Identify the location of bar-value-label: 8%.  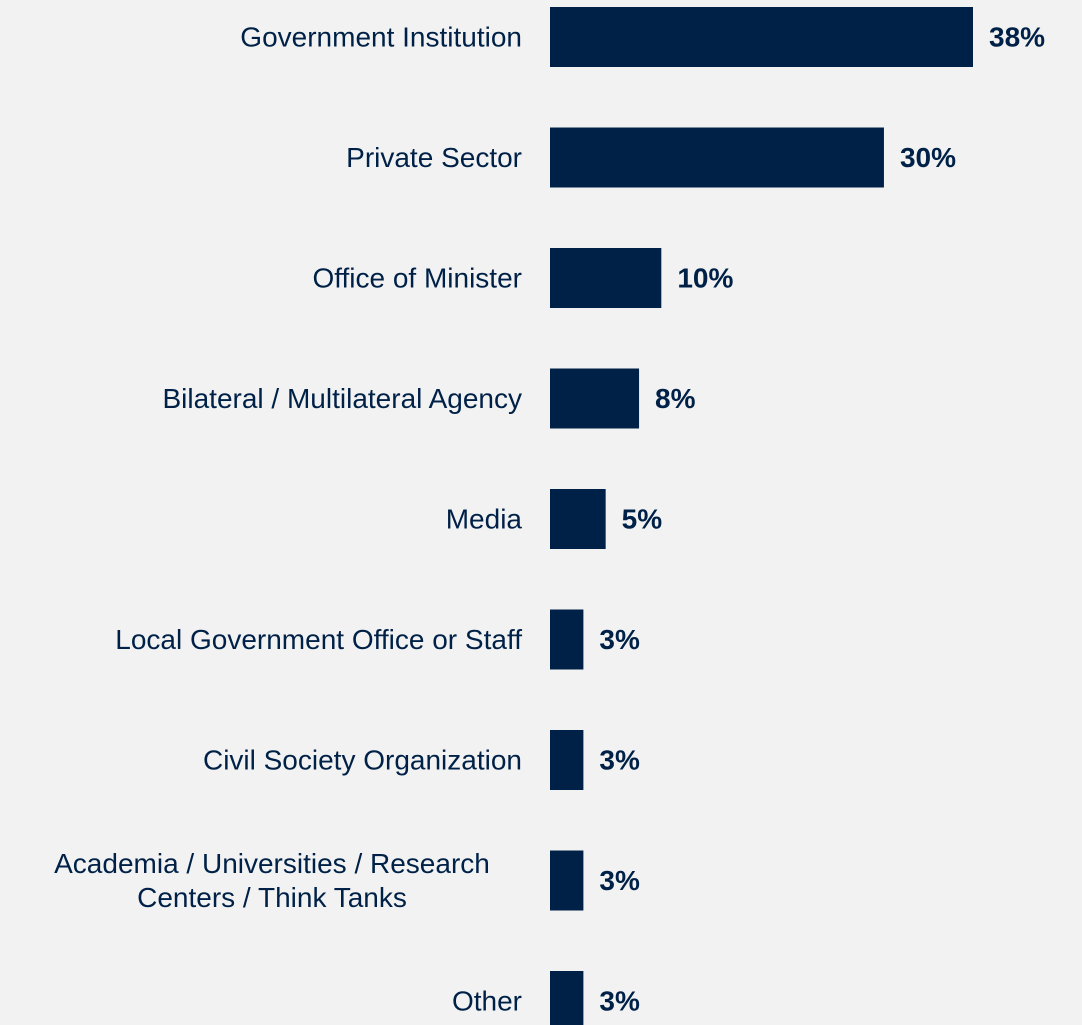
(675, 398).